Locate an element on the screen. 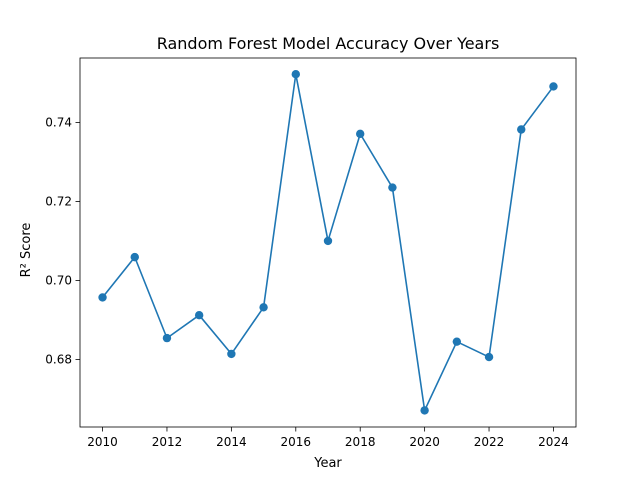 The image size is (640, 480). y-tick-label: 0.70 is located at coordinates (58, 280).